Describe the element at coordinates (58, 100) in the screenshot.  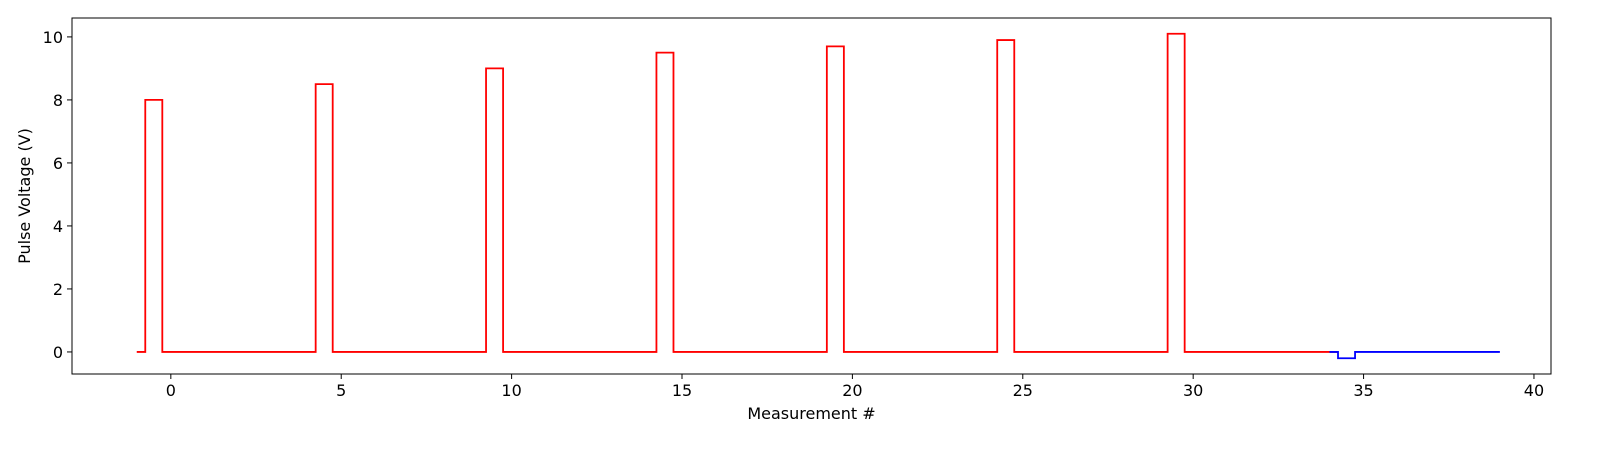
I see `y-tick-label: 8` at that location.